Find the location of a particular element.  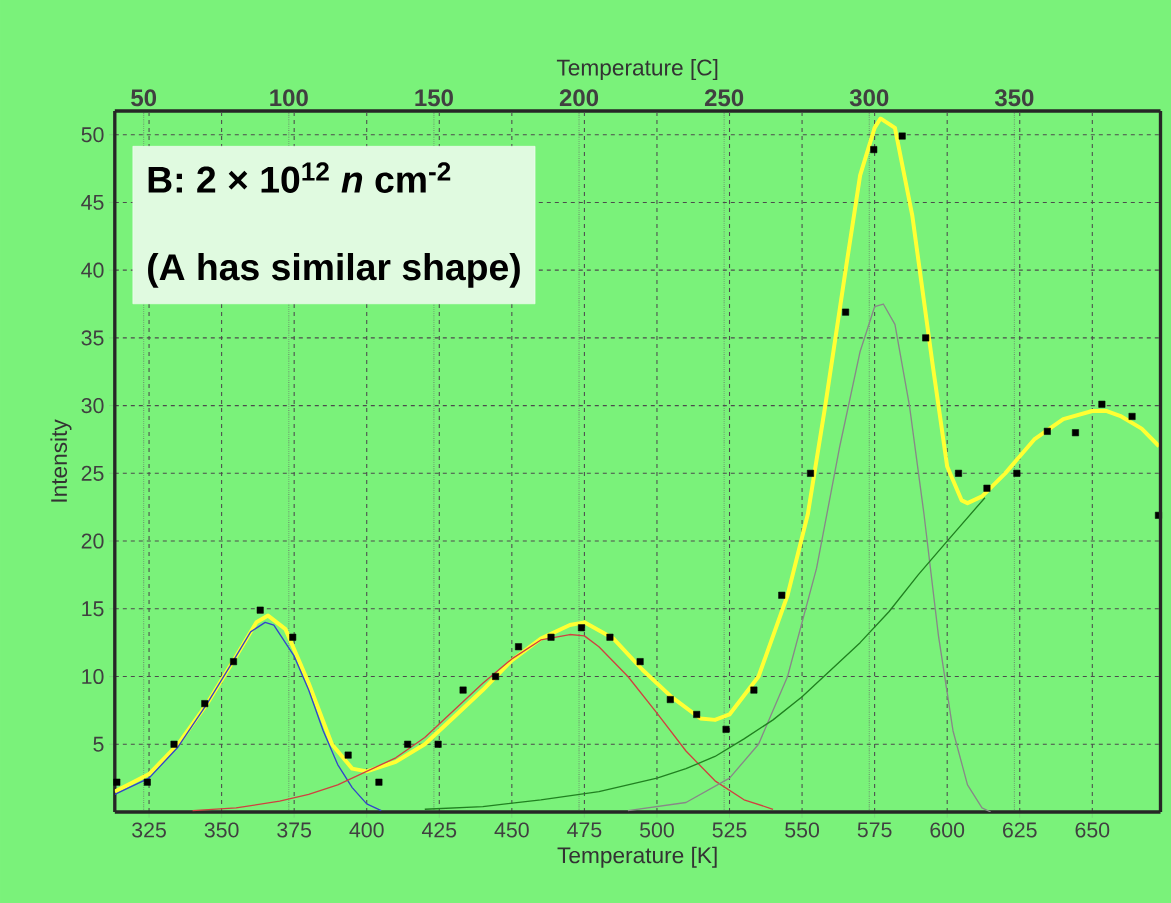

x-axis-title: Temperature [K] is located at coordinates (637, 857).